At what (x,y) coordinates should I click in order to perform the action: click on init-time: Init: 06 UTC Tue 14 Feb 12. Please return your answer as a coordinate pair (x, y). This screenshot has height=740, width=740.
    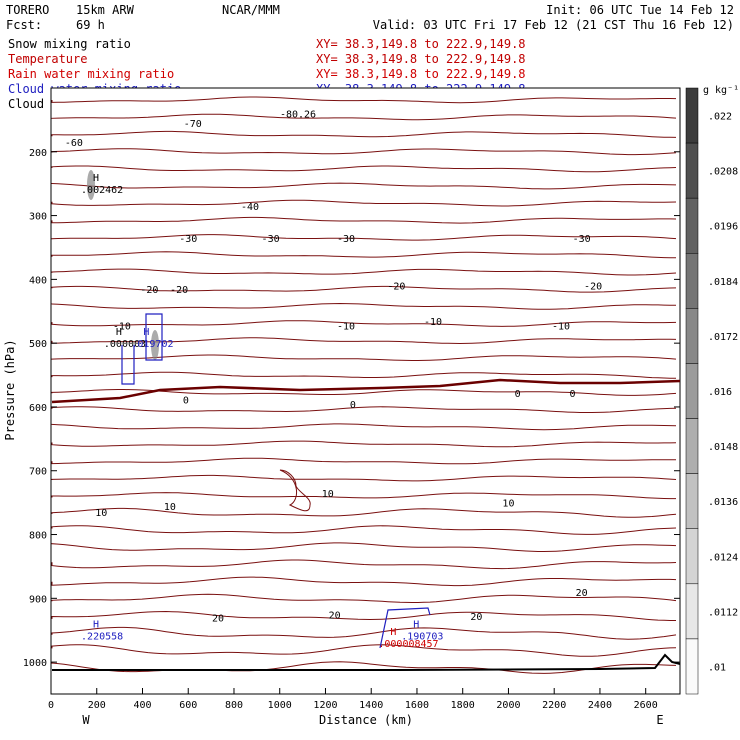
    Looking at the image, I should click on (640, 10).